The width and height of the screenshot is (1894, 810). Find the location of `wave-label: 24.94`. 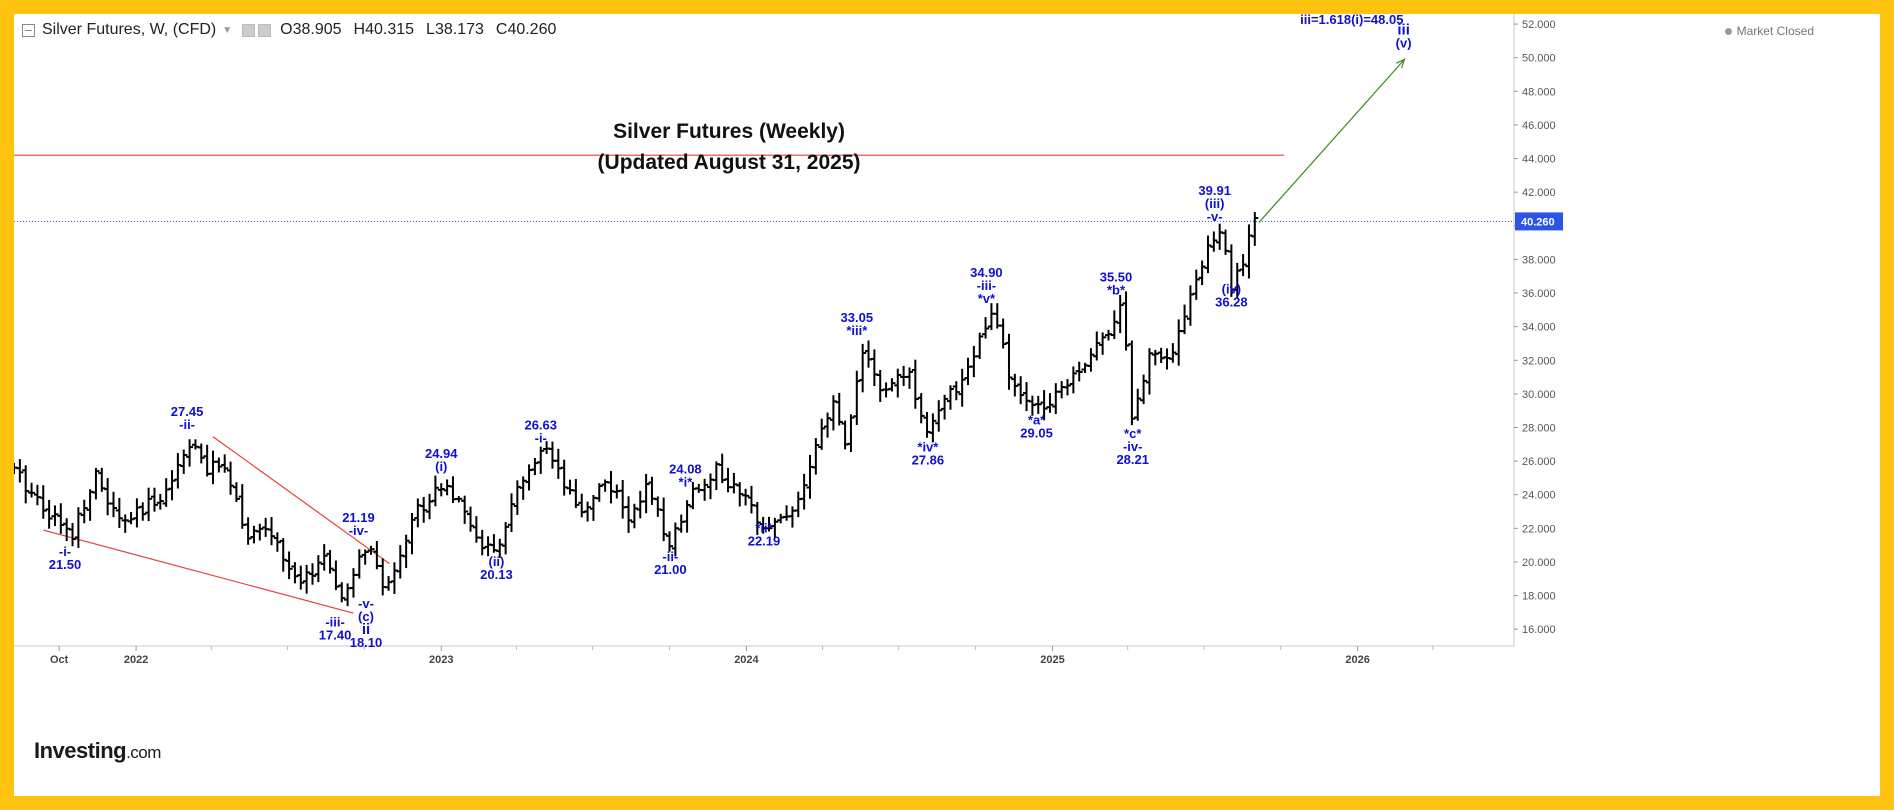

wave-label: 24.94 is located at coordinates (441, 453).